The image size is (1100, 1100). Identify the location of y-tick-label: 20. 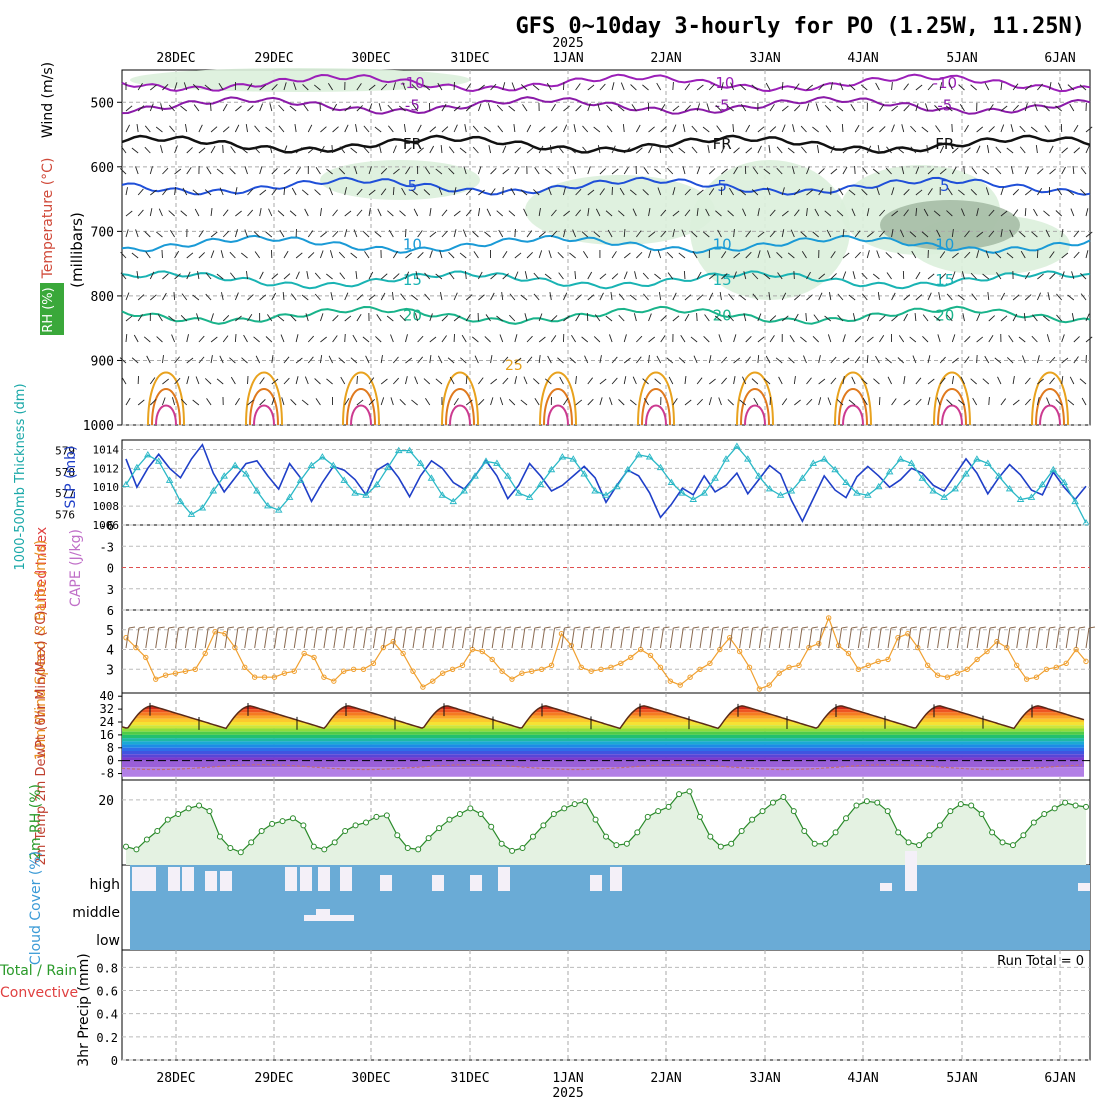
(106, 801).